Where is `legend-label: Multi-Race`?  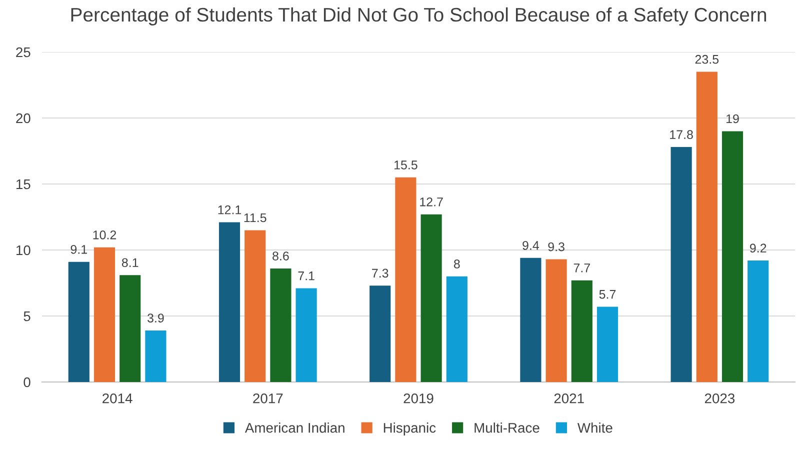
legend-label: Multi-Race is located at coordinates (507, 427).